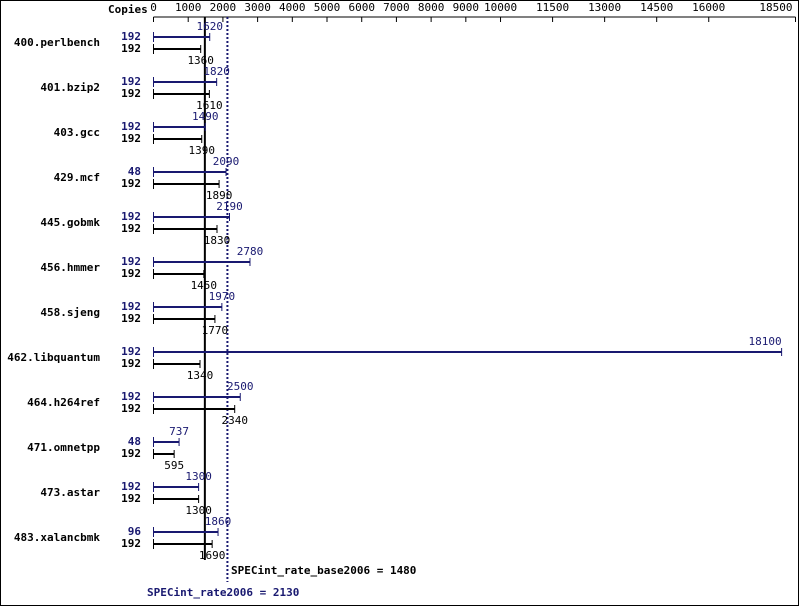 Image resolution: width=799 pixels, height=606 pixels. What do you see at coordinates (323, 570) in the screenshot?
I see `base-metric-label: SPECint_rate_base2006 = 1480` at bounding box center [323, 570].